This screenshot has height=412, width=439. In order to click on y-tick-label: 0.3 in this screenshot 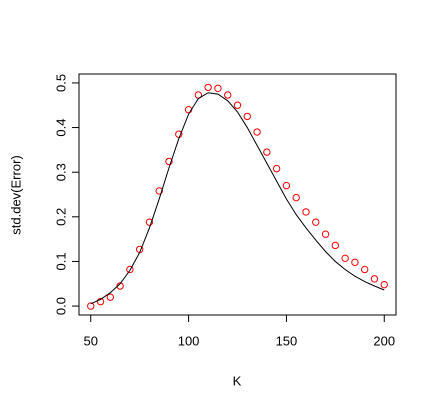, I will do `click(60, 172)`.